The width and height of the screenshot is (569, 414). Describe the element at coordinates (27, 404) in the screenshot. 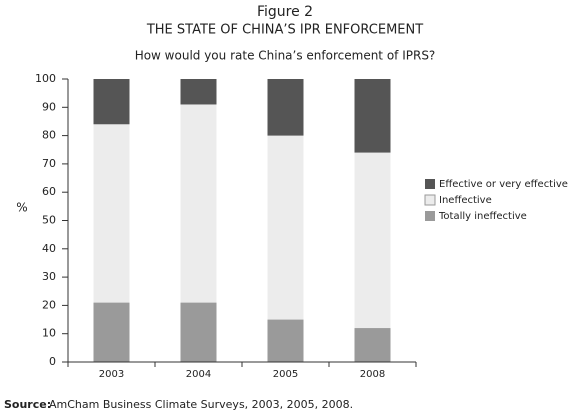

I see `source-label: Source:` at that location.